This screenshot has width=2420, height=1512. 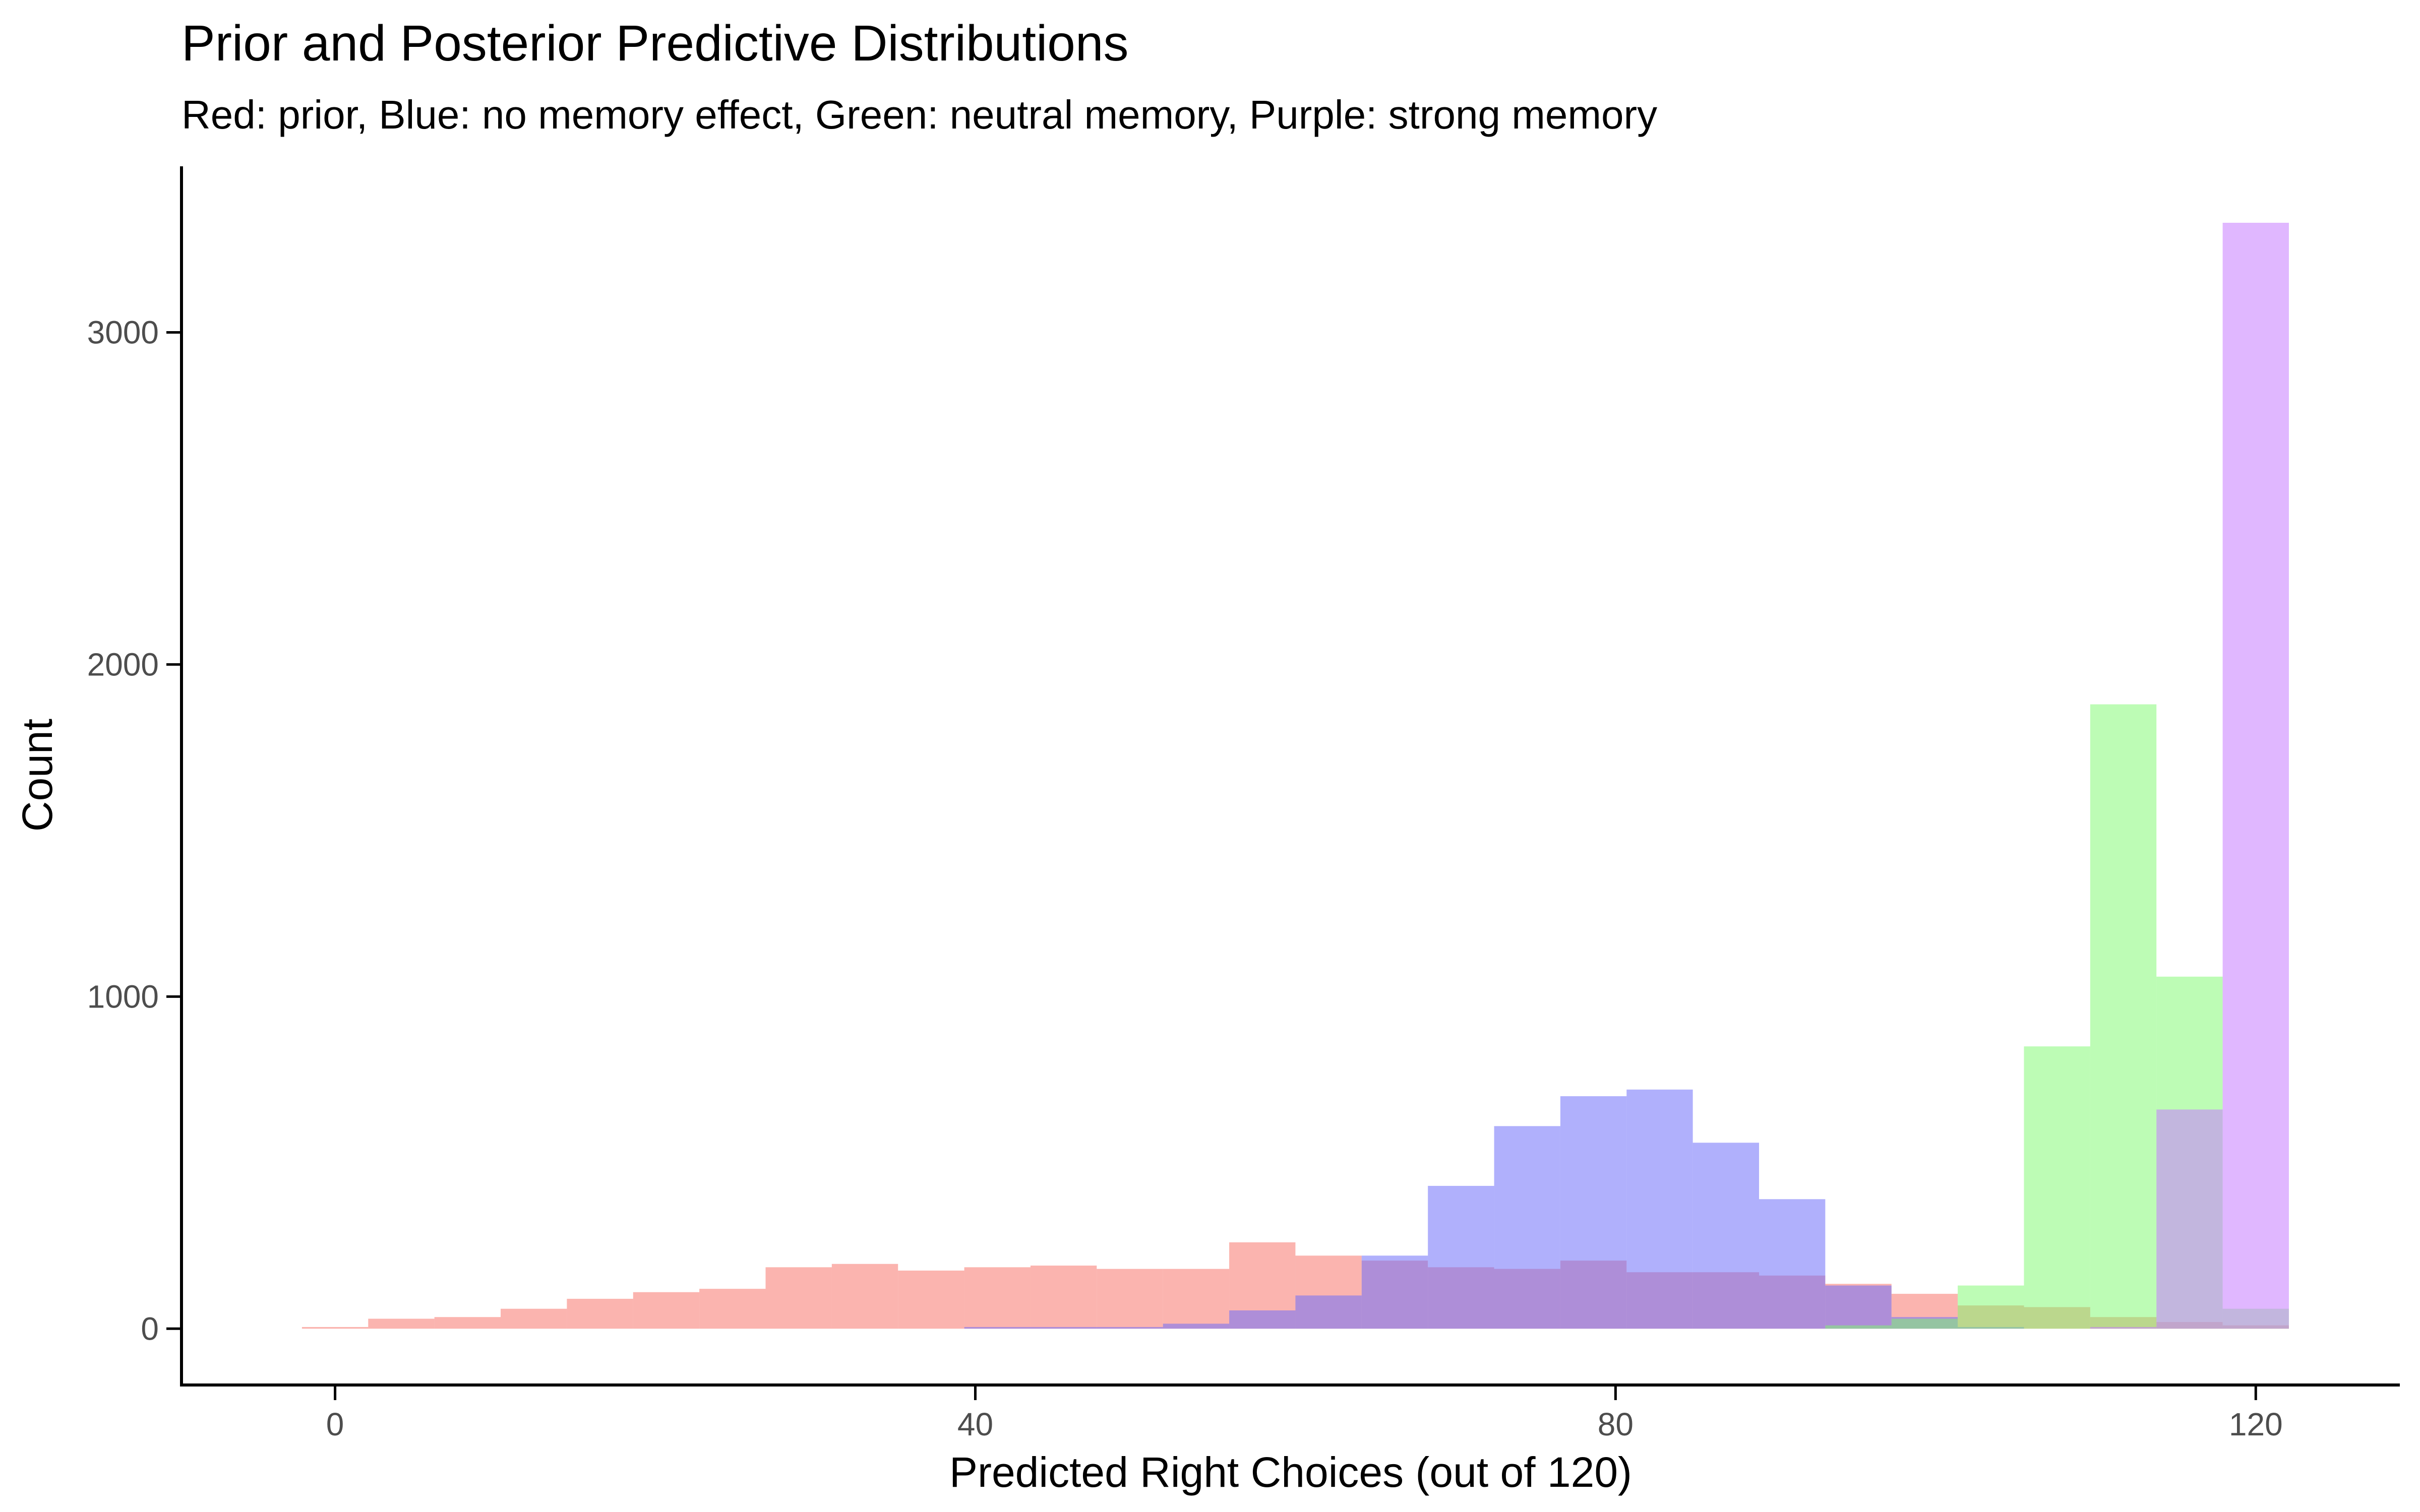 I want to click on x-tick-label: 40, so click(x=975, y=1424).